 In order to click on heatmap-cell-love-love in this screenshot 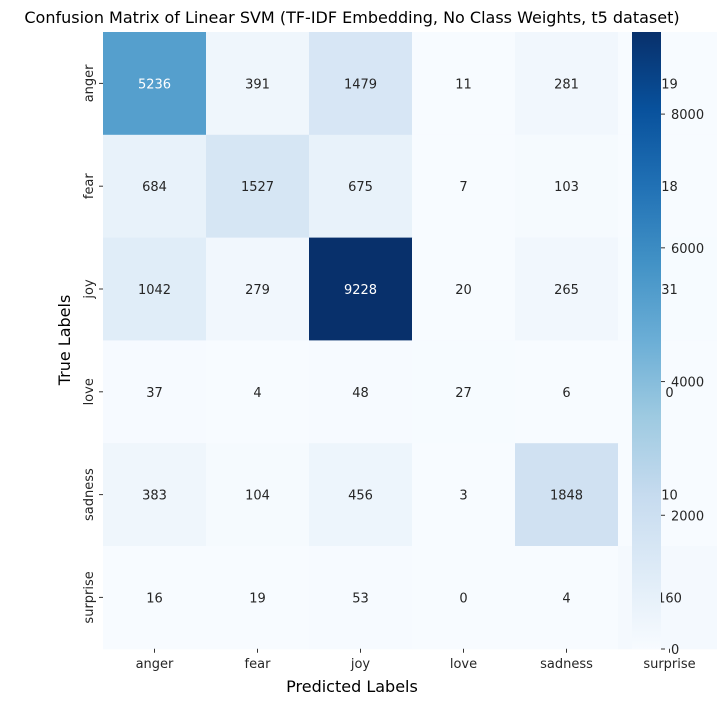, I will do `click(464, 392)`.